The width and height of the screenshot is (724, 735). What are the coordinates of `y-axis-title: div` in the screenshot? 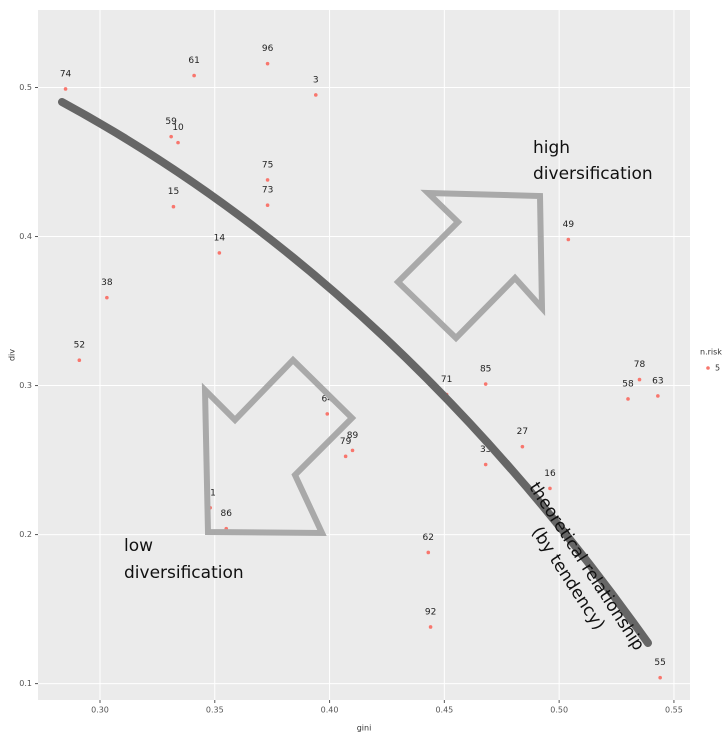 It's located at (12, 355).